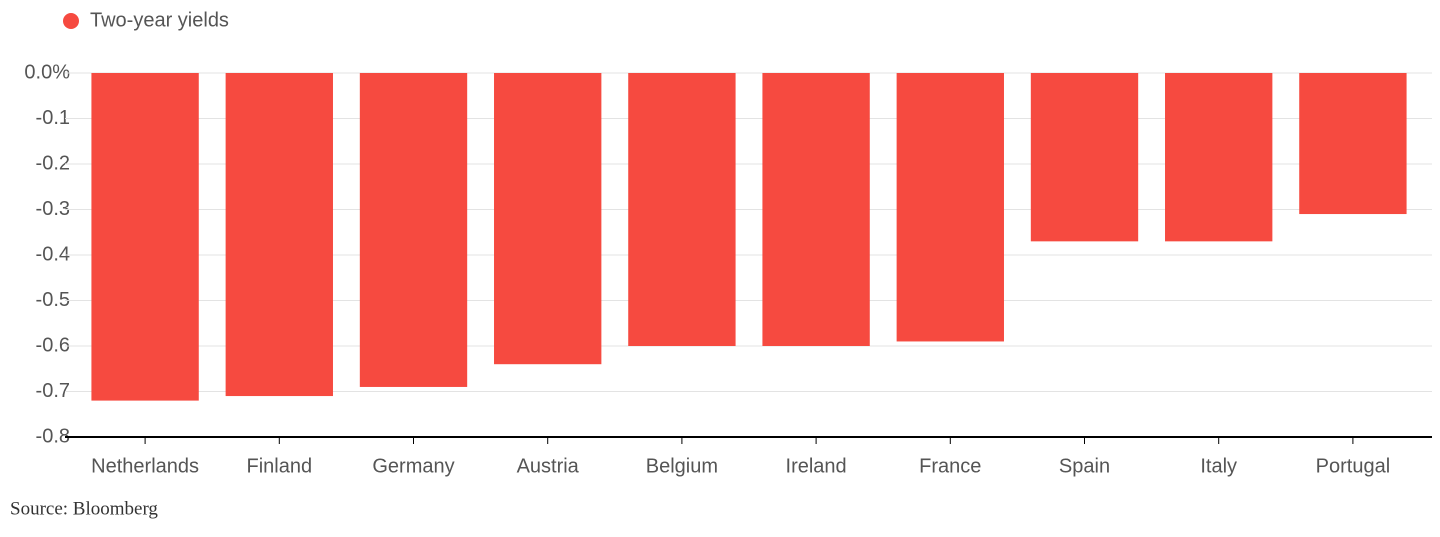 The image size is (1440, 537). I want to click on x-tick-label: Finland, so click(279, 466).